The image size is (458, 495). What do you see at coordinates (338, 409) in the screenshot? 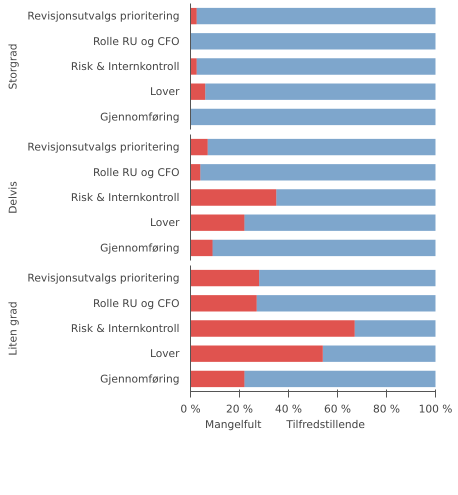
I see `x-tick-label: 60 %` at bounding box center [338, 409].